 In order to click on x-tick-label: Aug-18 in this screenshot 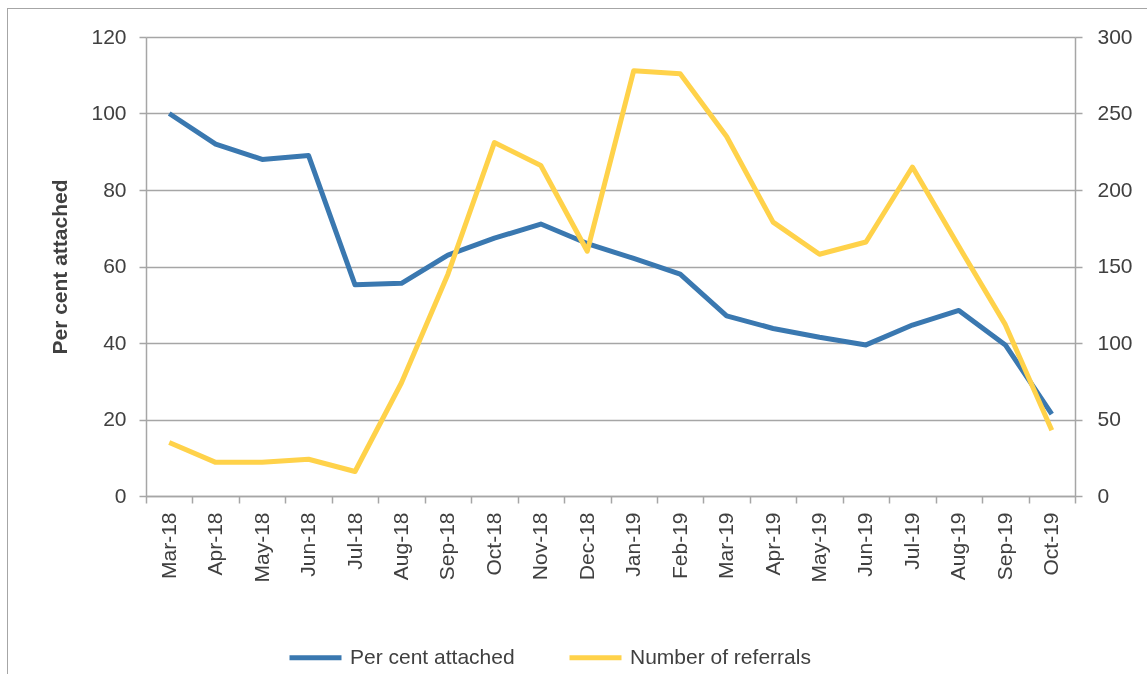, I will do `click(400, 546)`.